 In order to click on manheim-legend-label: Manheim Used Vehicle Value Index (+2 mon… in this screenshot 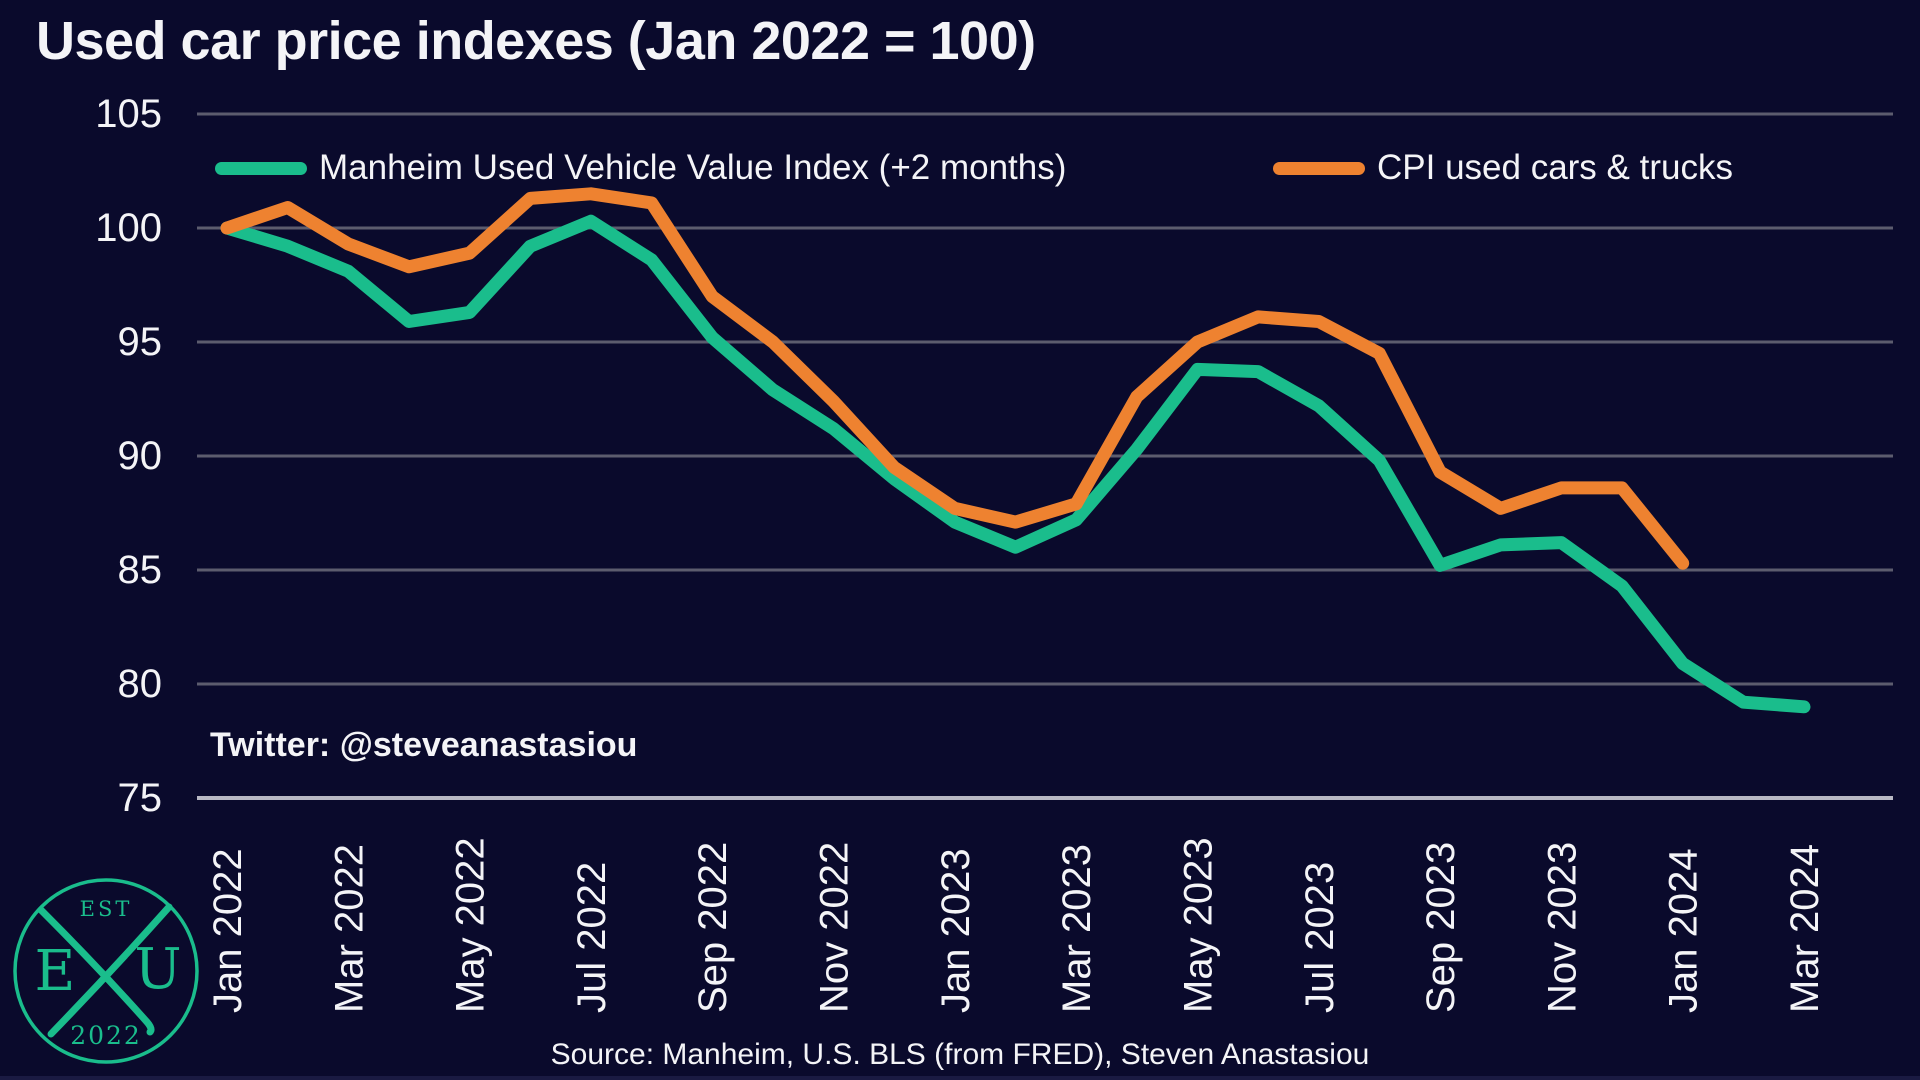, I will do `click(693, 167)`.